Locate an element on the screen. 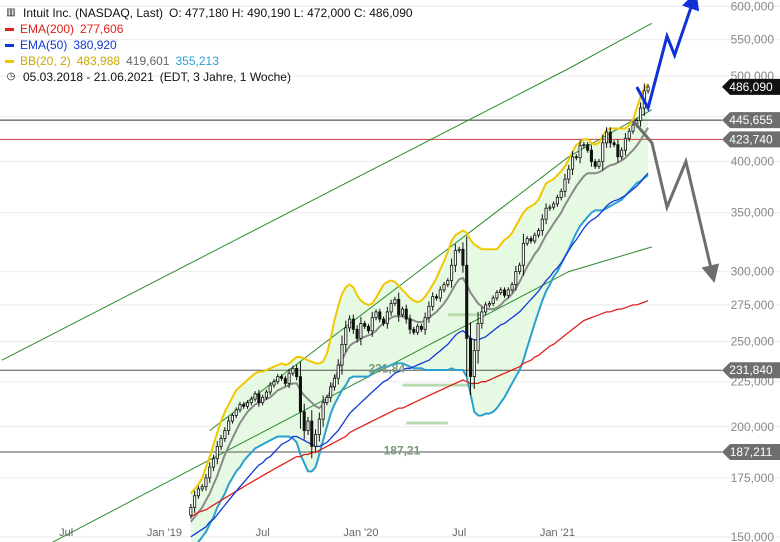 The image size is (780, 542). price-tags: 445,655 423,740 231,840 187,211 486,090 is located at coordinates (751, 269).